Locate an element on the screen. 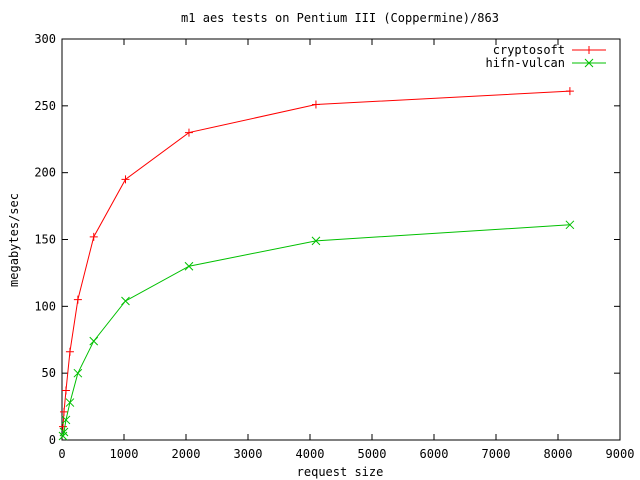  x-tick-label: 0 is located at coordinates (61, 454).